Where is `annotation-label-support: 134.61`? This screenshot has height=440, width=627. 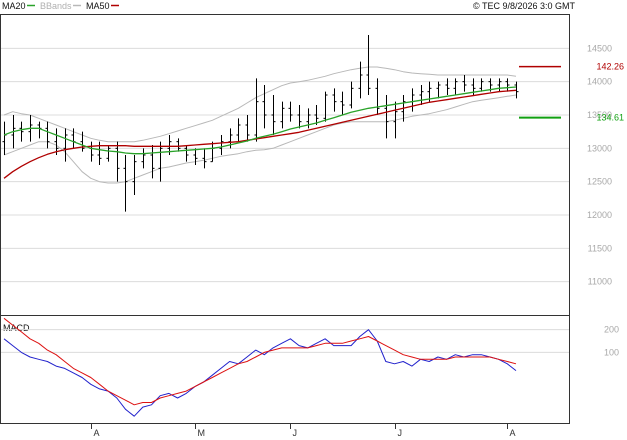
annotation-label-support: 134.61 is located at coordinates (610, 118).